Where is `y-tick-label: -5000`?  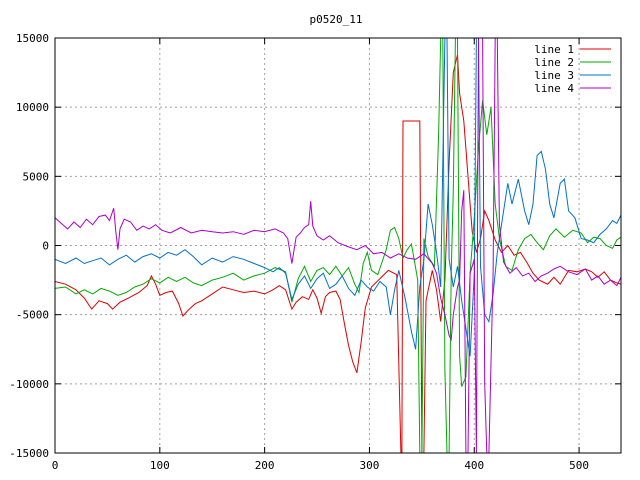
y-tick-label: -5000 is located at coordinates (32, 315).